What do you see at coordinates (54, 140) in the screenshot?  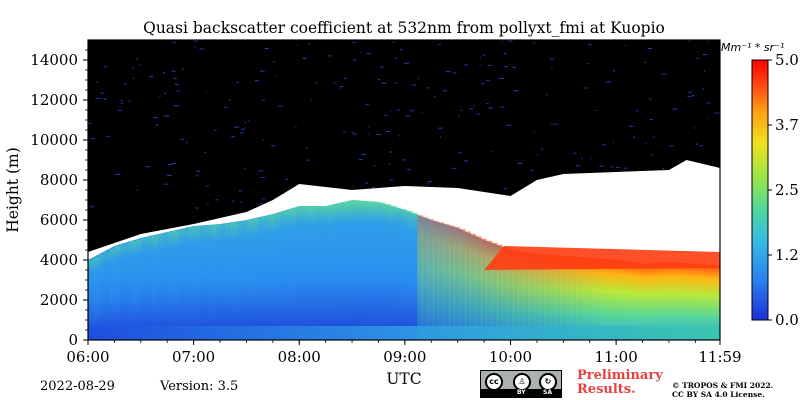 I see `y-tick-label: 10000` at bounding box center [54, 140].